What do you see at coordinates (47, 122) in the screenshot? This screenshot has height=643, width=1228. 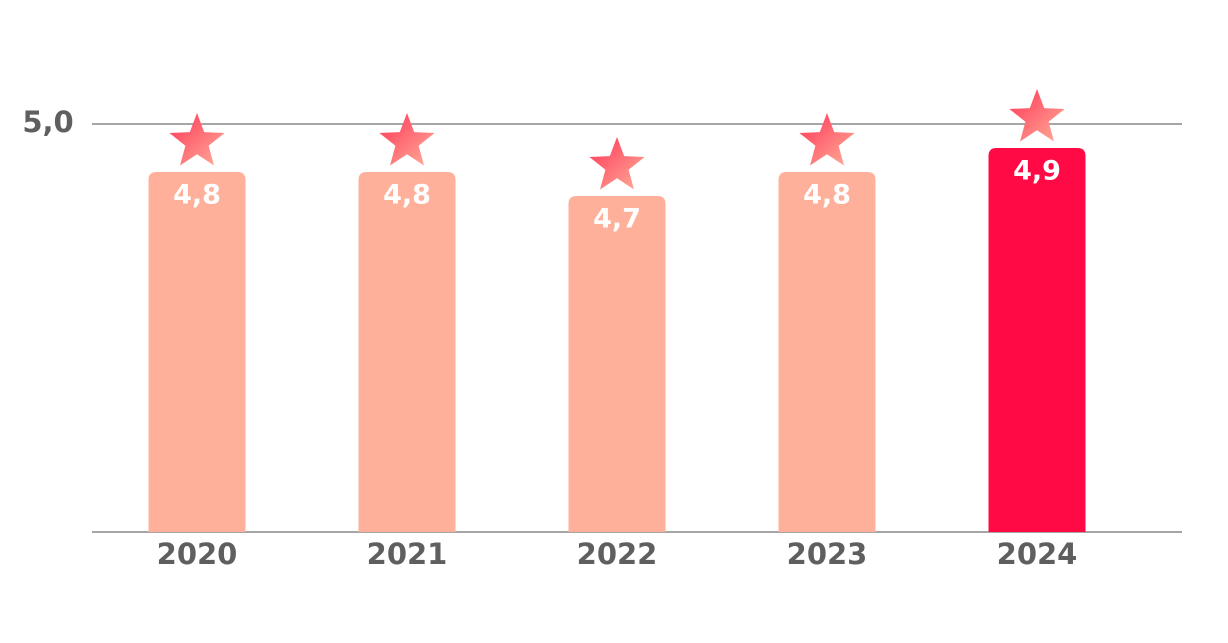 I see `y-tick-label: 5,0` at bounding box center [47, 122].